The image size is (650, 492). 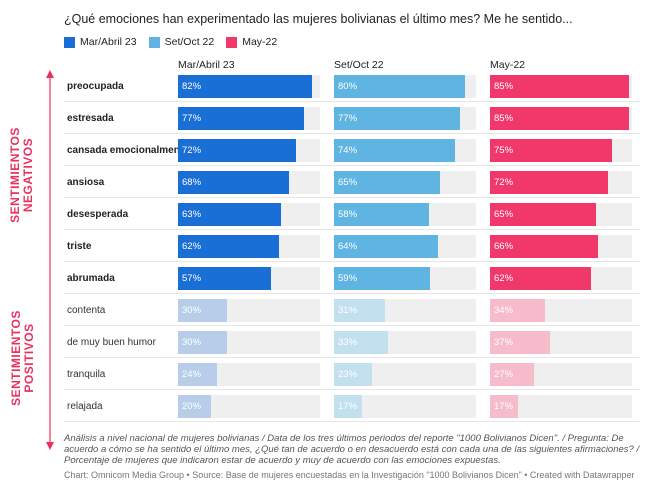 What do you see at coordinates (21, 175) in the screenshot?
I see `side-label-negative: SENTIMIENTOS NEGATIVOS` at bounding box center [21, 175].